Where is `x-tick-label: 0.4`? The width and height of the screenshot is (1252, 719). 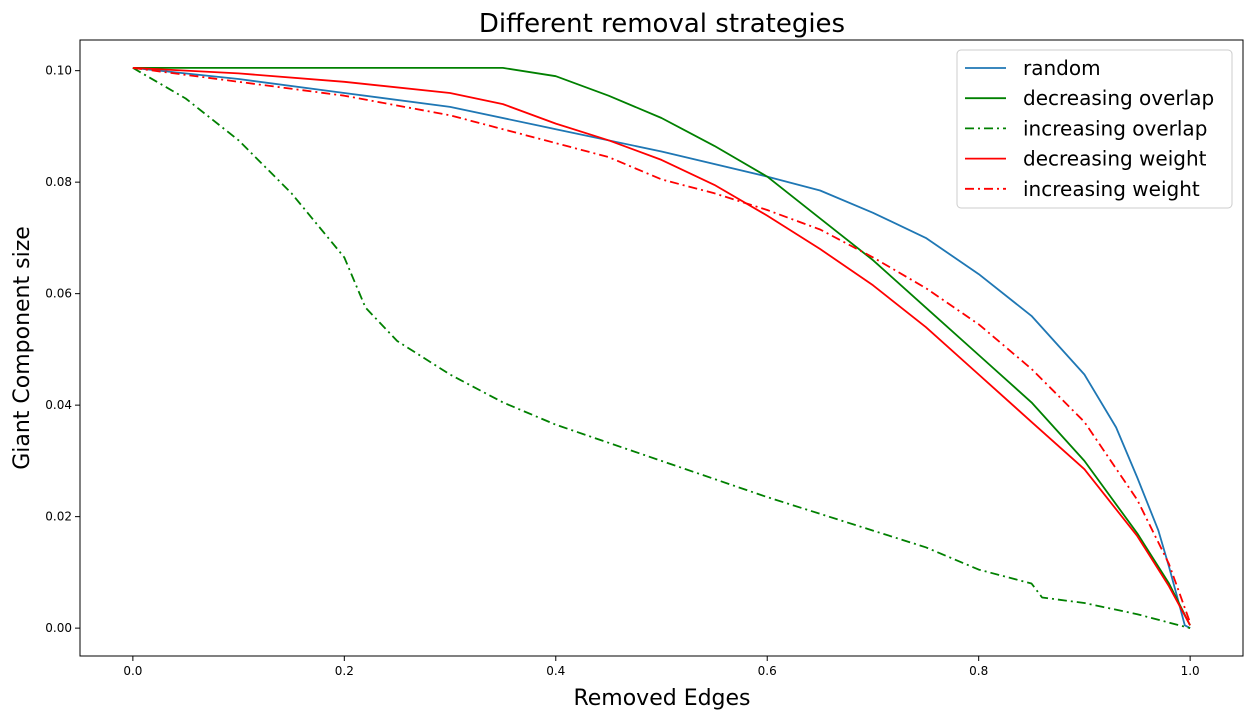 x-tick-label: 0.4 is located at coordinates (555, 671).